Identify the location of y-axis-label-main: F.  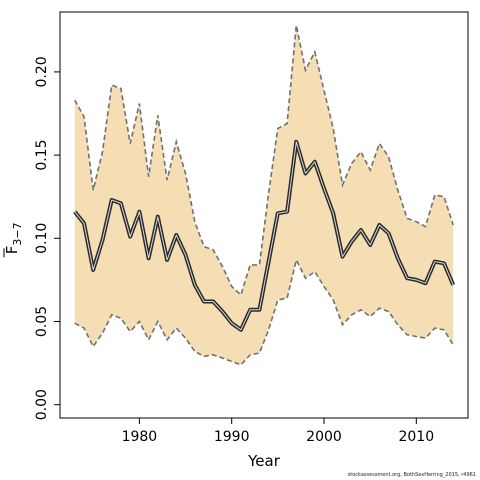
(12, 250).